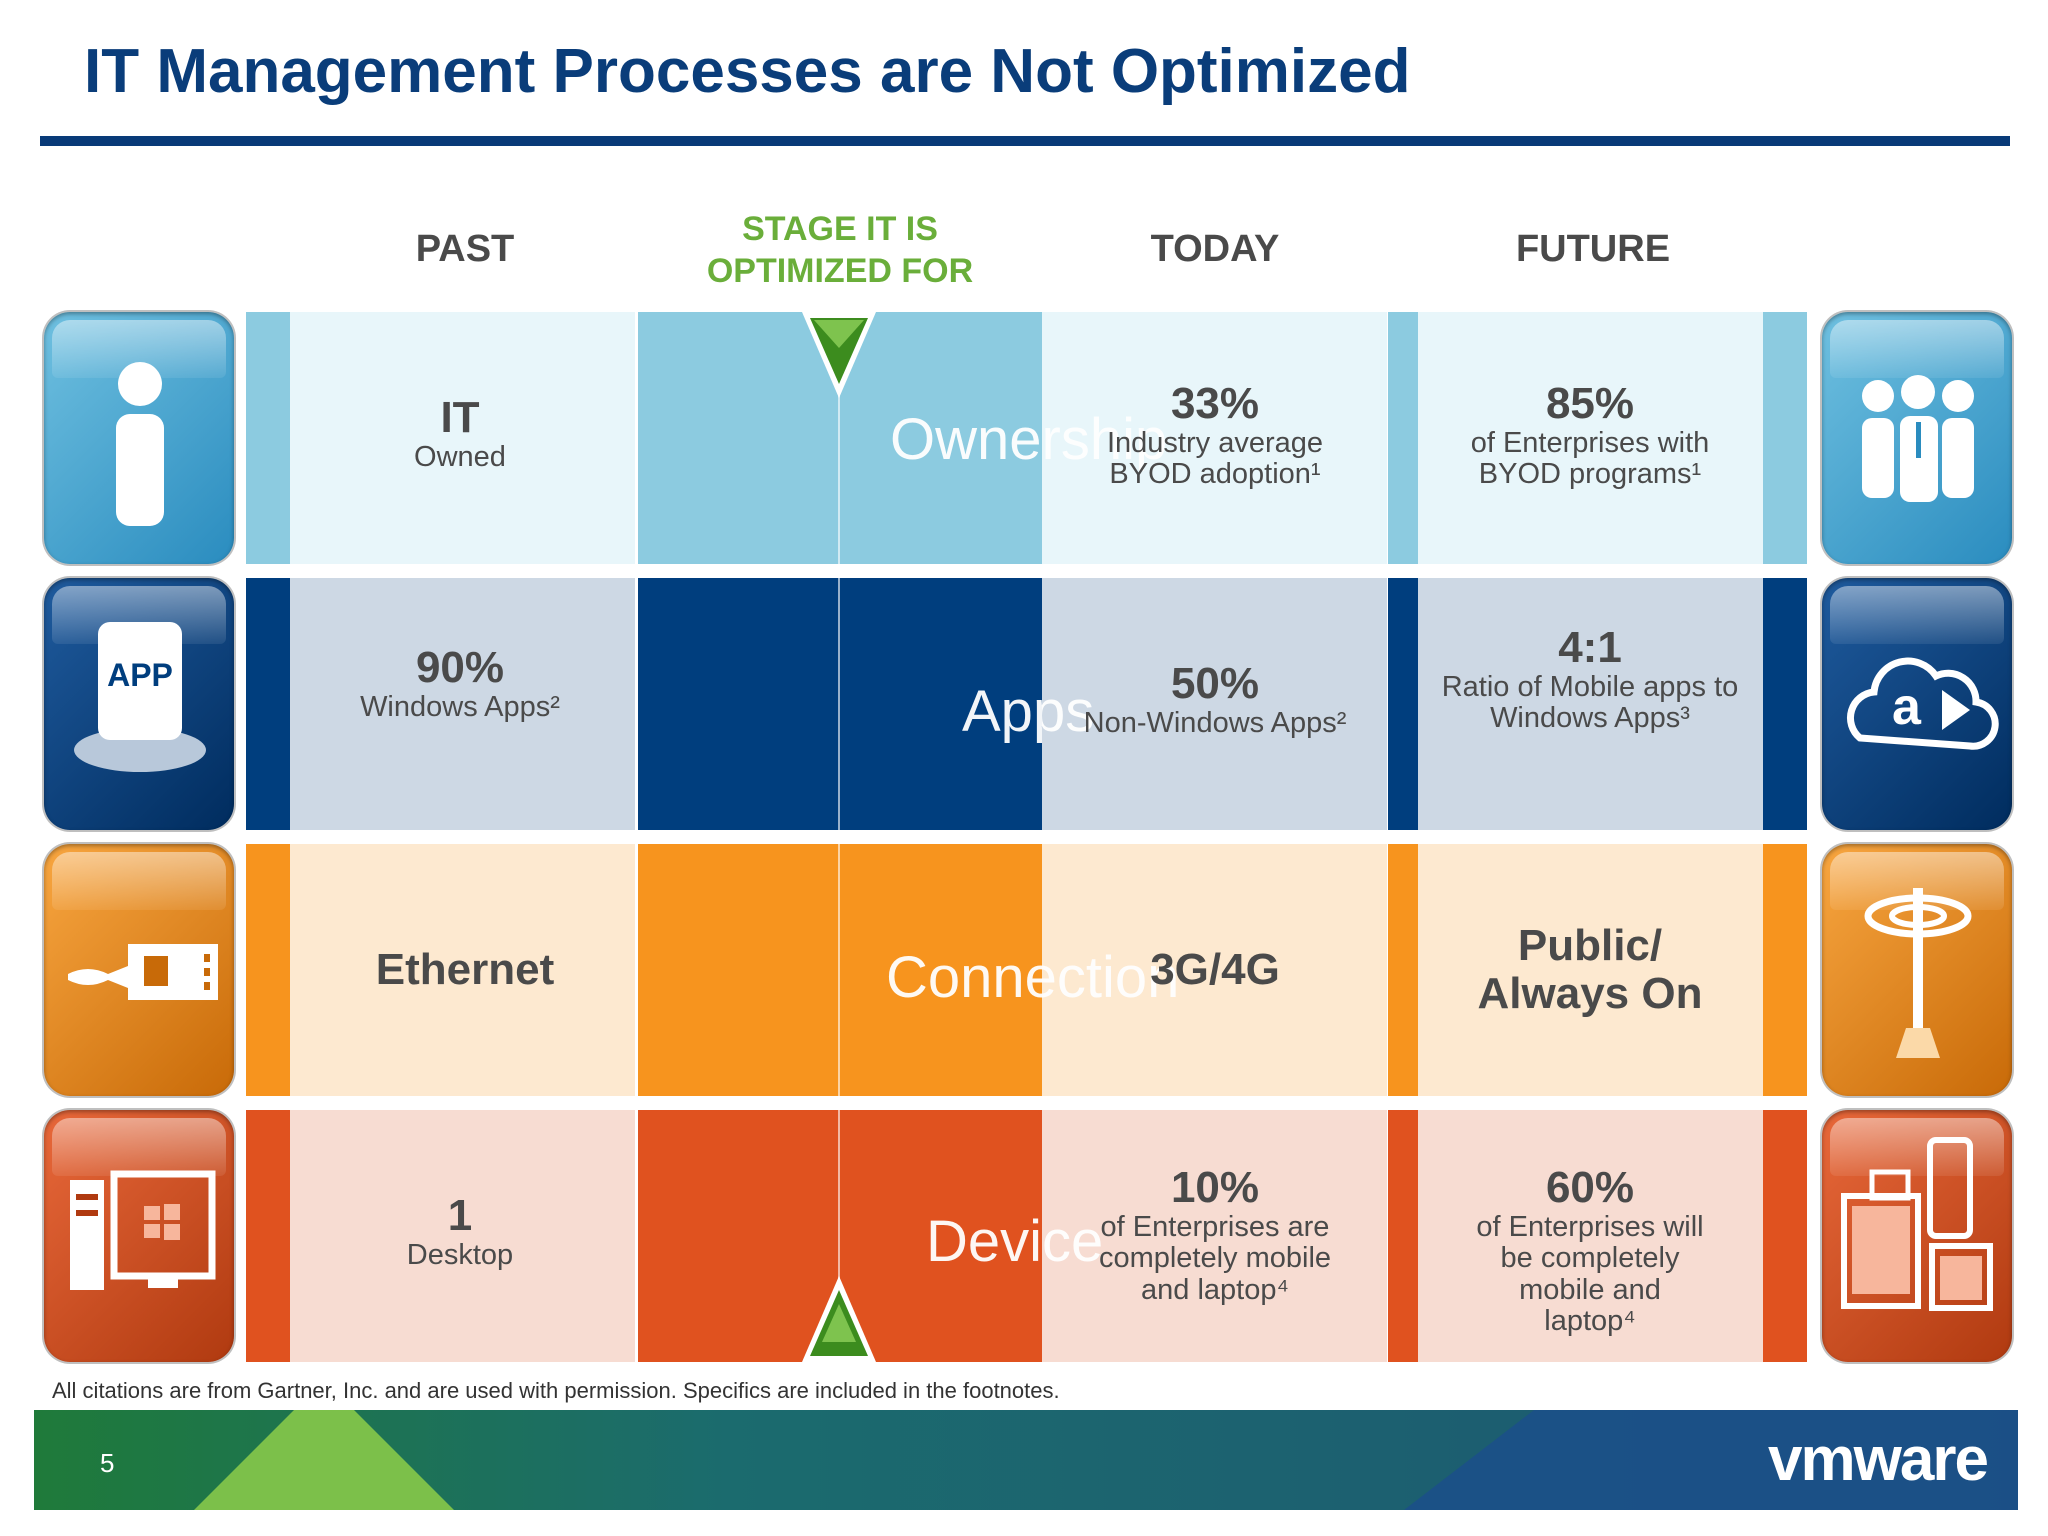 Image resolution: width=2048 pixels, height=1536 pixels. I want to click on desktop-computer-icon, so click(143, 1230).